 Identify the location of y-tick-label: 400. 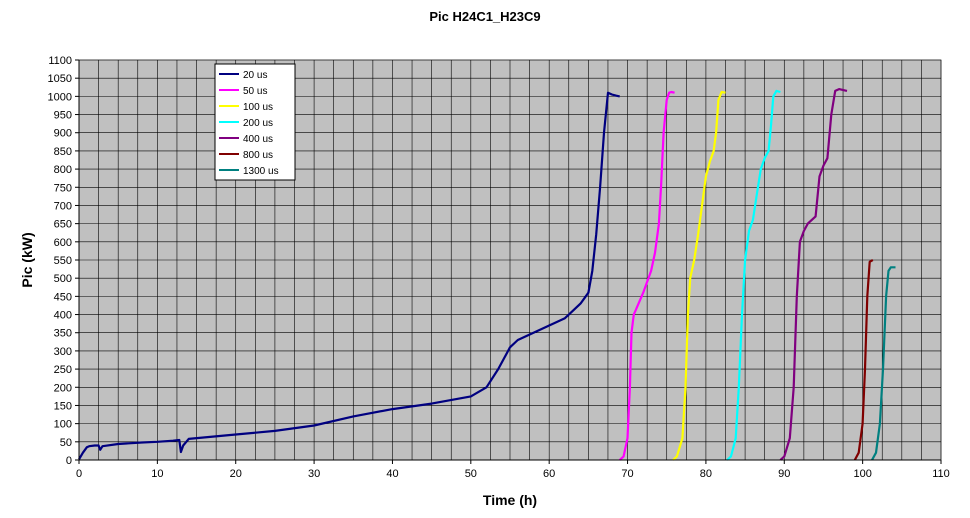
(63, 316).